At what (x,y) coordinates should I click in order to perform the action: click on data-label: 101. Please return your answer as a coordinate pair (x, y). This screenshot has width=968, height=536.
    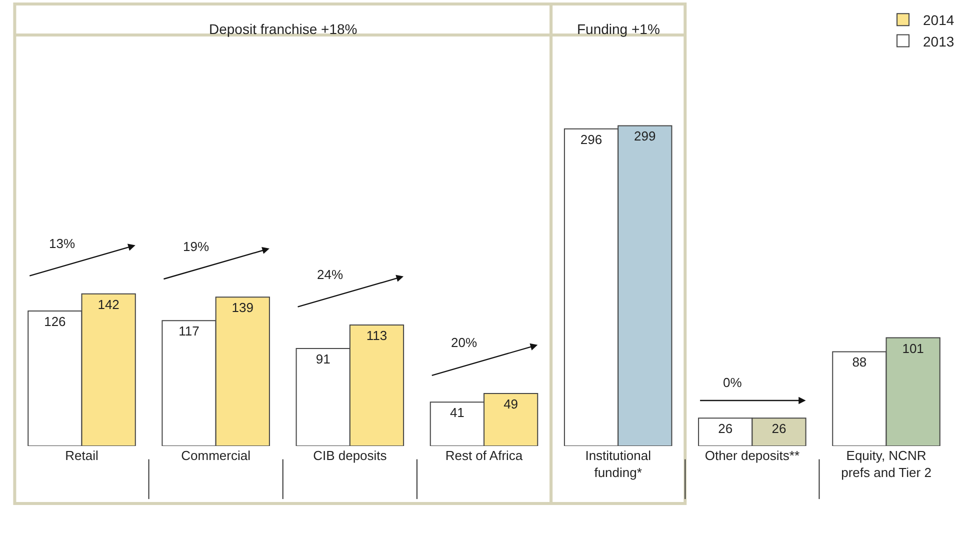
    Looking at the image, I should click on (913, 348).